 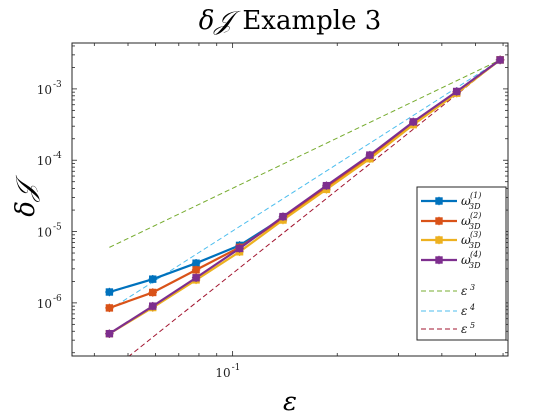 I want to click on legend-label-superscript: 3, so click(x=472, y=287).